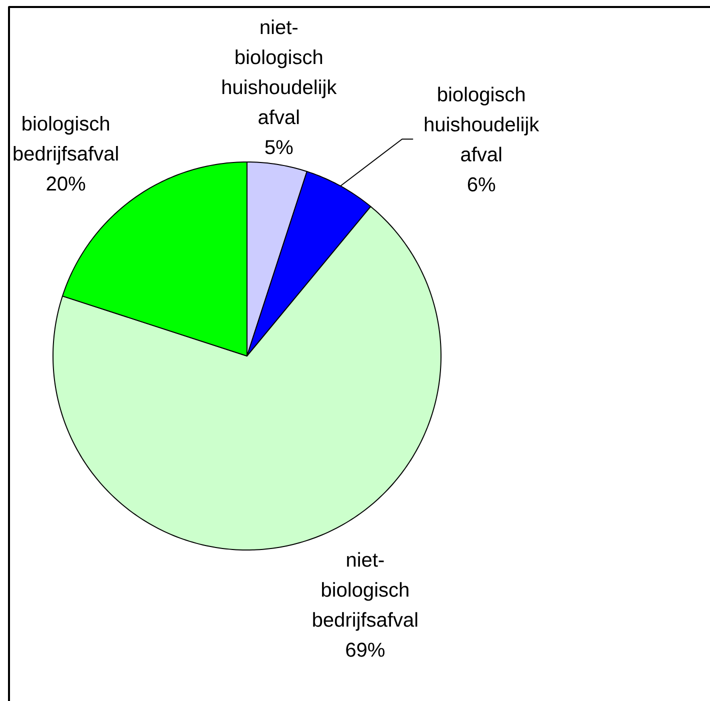 This screenshot has height=701, width=710. I want to click on data-label: 69%, so click(365, 649).